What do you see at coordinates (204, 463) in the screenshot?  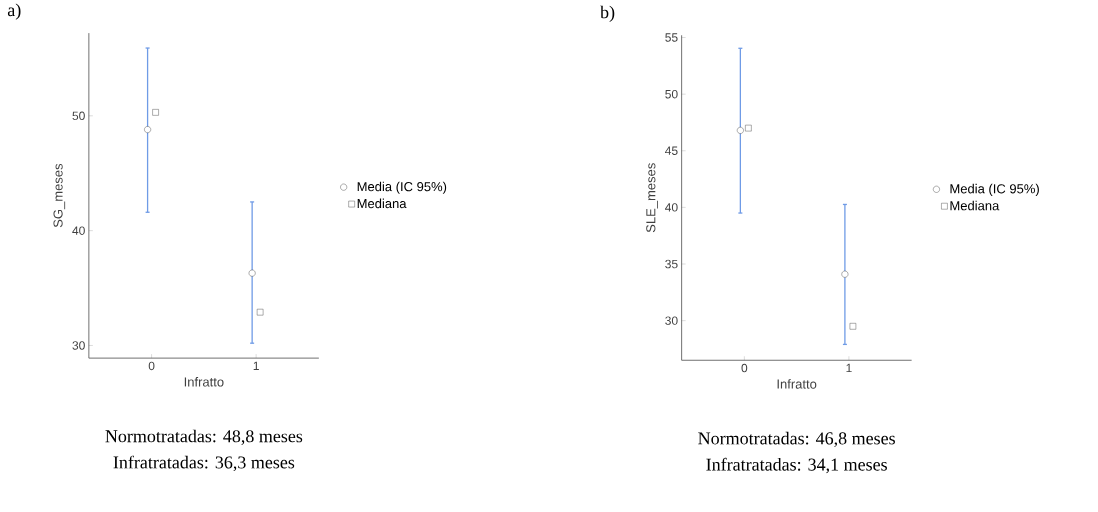 I see `text: Infratratadas: 36,3 meses` at bounding box center [204, 463].